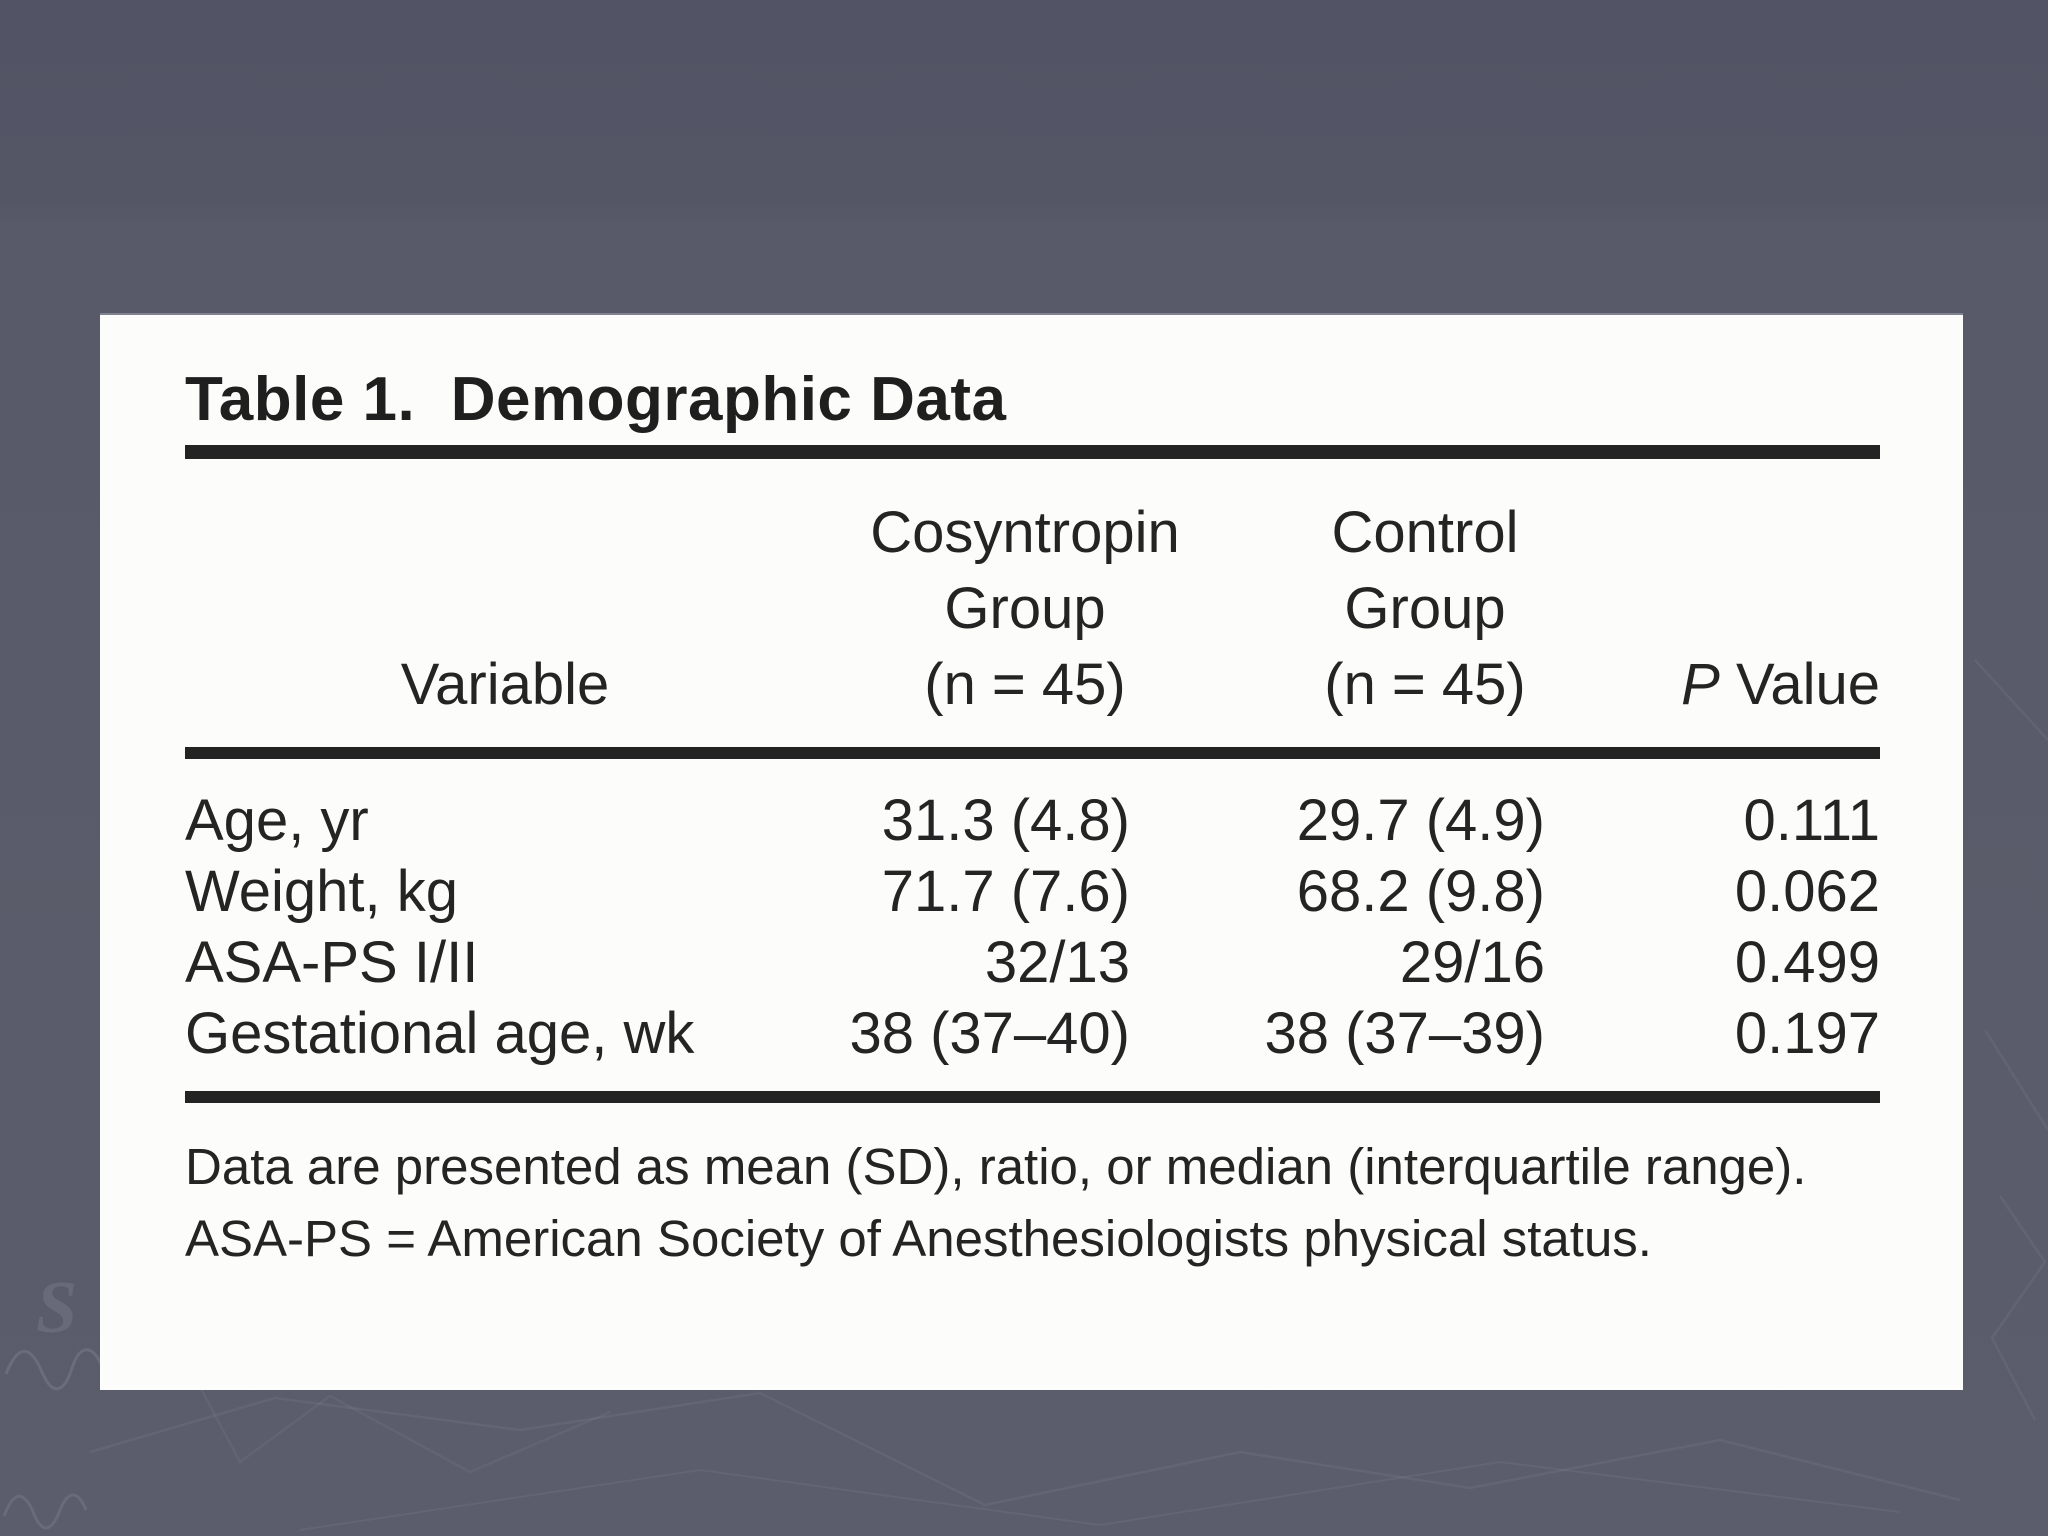 The height and width of the screenshot is (1536, 2048). What do you see at coordinates (321, 891) in the screenshot?
I see `cell-variable: Weight, kg` at bounding box center [321, 891].